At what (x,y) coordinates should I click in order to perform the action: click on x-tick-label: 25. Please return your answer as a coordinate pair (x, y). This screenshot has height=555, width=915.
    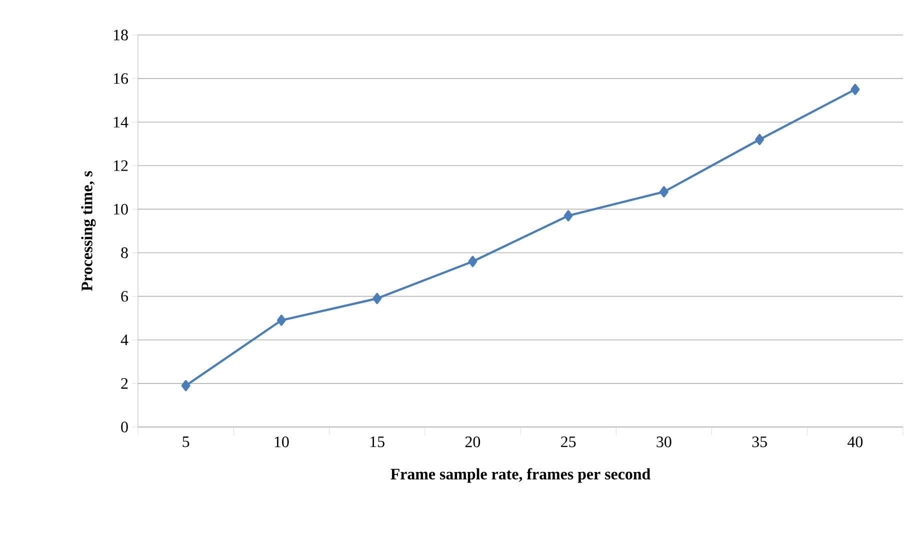
    Looking at the image, I should click on (568, 442).